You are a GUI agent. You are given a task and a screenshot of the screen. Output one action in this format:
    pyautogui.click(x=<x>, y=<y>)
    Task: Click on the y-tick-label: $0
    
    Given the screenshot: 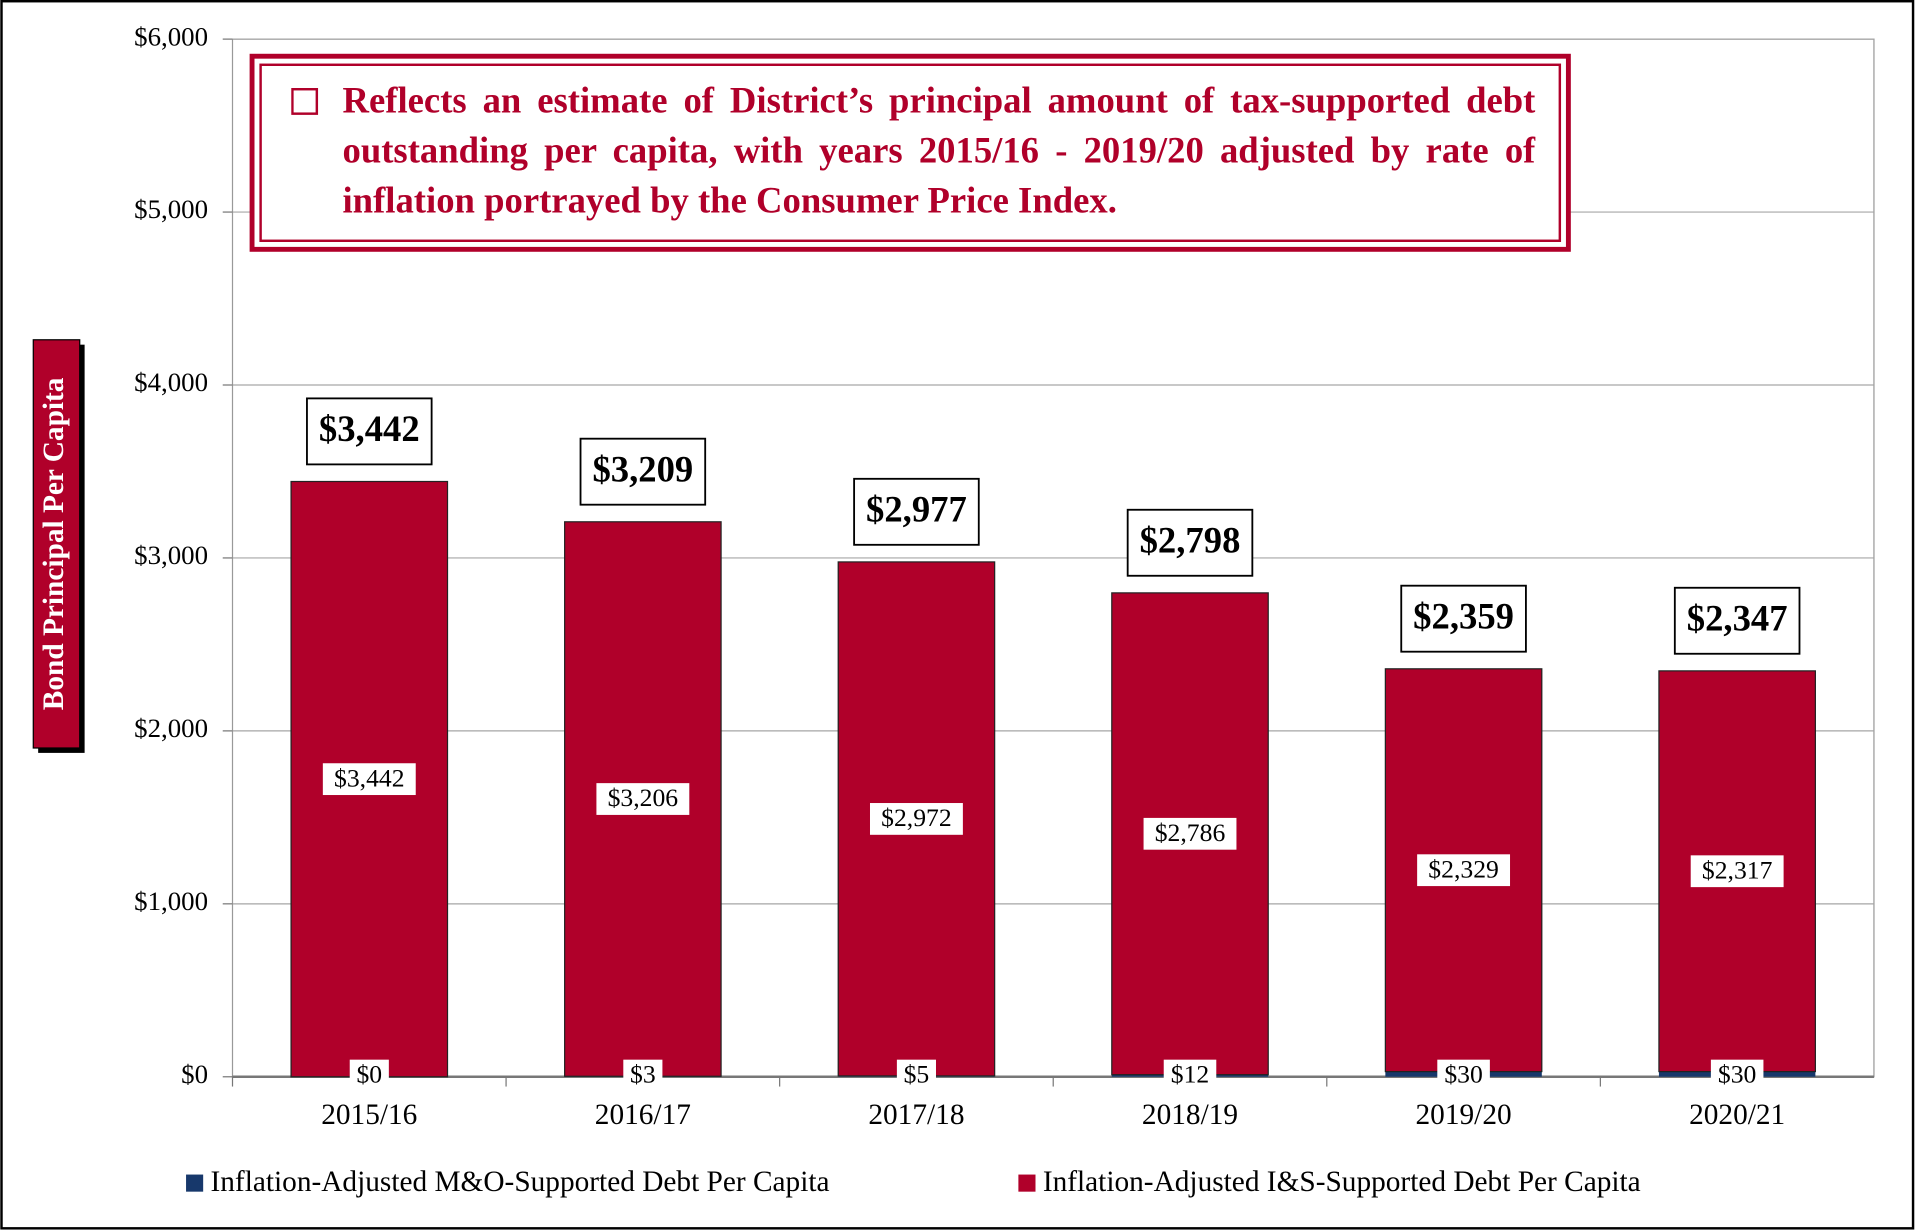 What is the action you would take?
    pyautogui.click(x=194, y=1074)
    